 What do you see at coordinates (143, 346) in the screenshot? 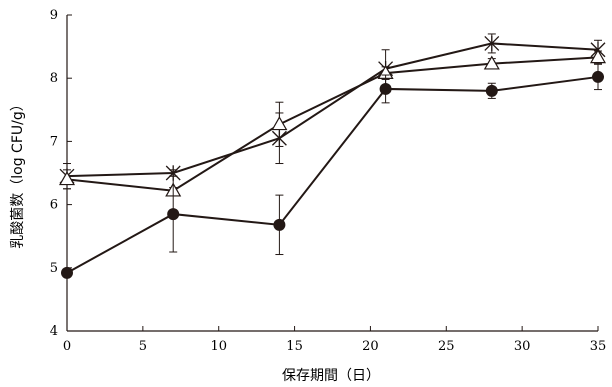
I see `x-tick-label: 5` at bounding box center [143, 346].